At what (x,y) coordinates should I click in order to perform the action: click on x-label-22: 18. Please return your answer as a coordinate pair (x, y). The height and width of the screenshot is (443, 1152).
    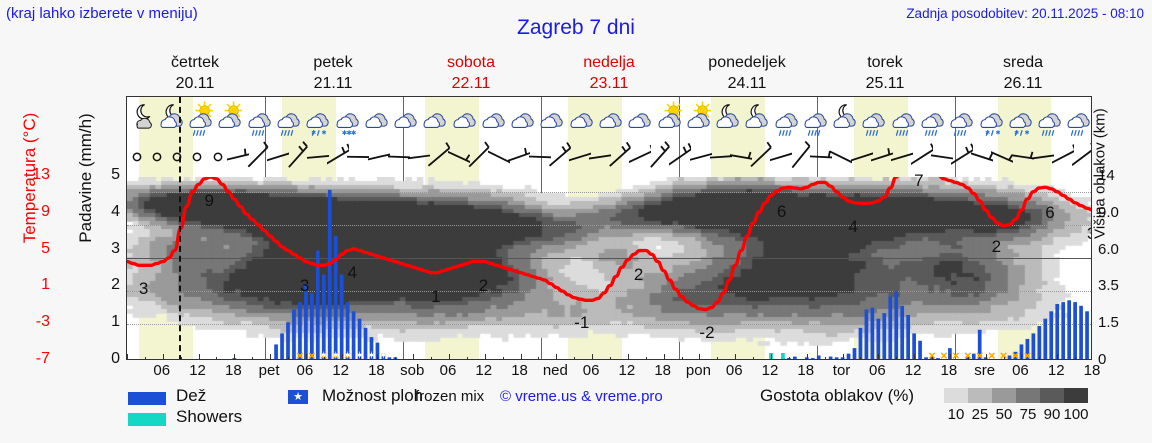
    Looking at the image, I should click on (949, 370).